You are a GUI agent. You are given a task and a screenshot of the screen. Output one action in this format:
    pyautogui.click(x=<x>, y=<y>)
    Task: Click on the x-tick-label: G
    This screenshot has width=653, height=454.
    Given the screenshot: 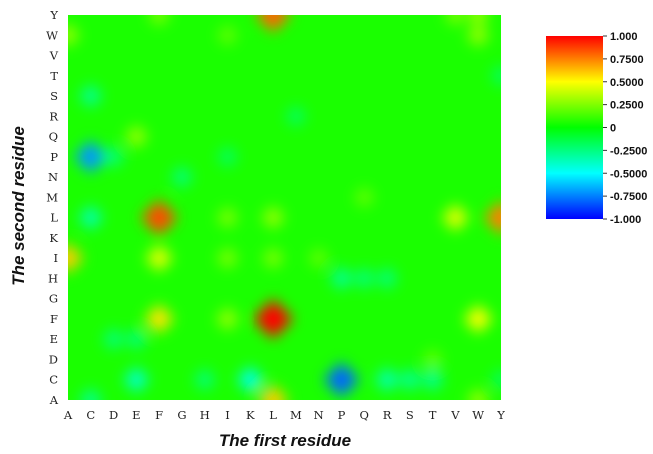 What is the action you would take?
    pyautogui.click(x=181, y=415)
    